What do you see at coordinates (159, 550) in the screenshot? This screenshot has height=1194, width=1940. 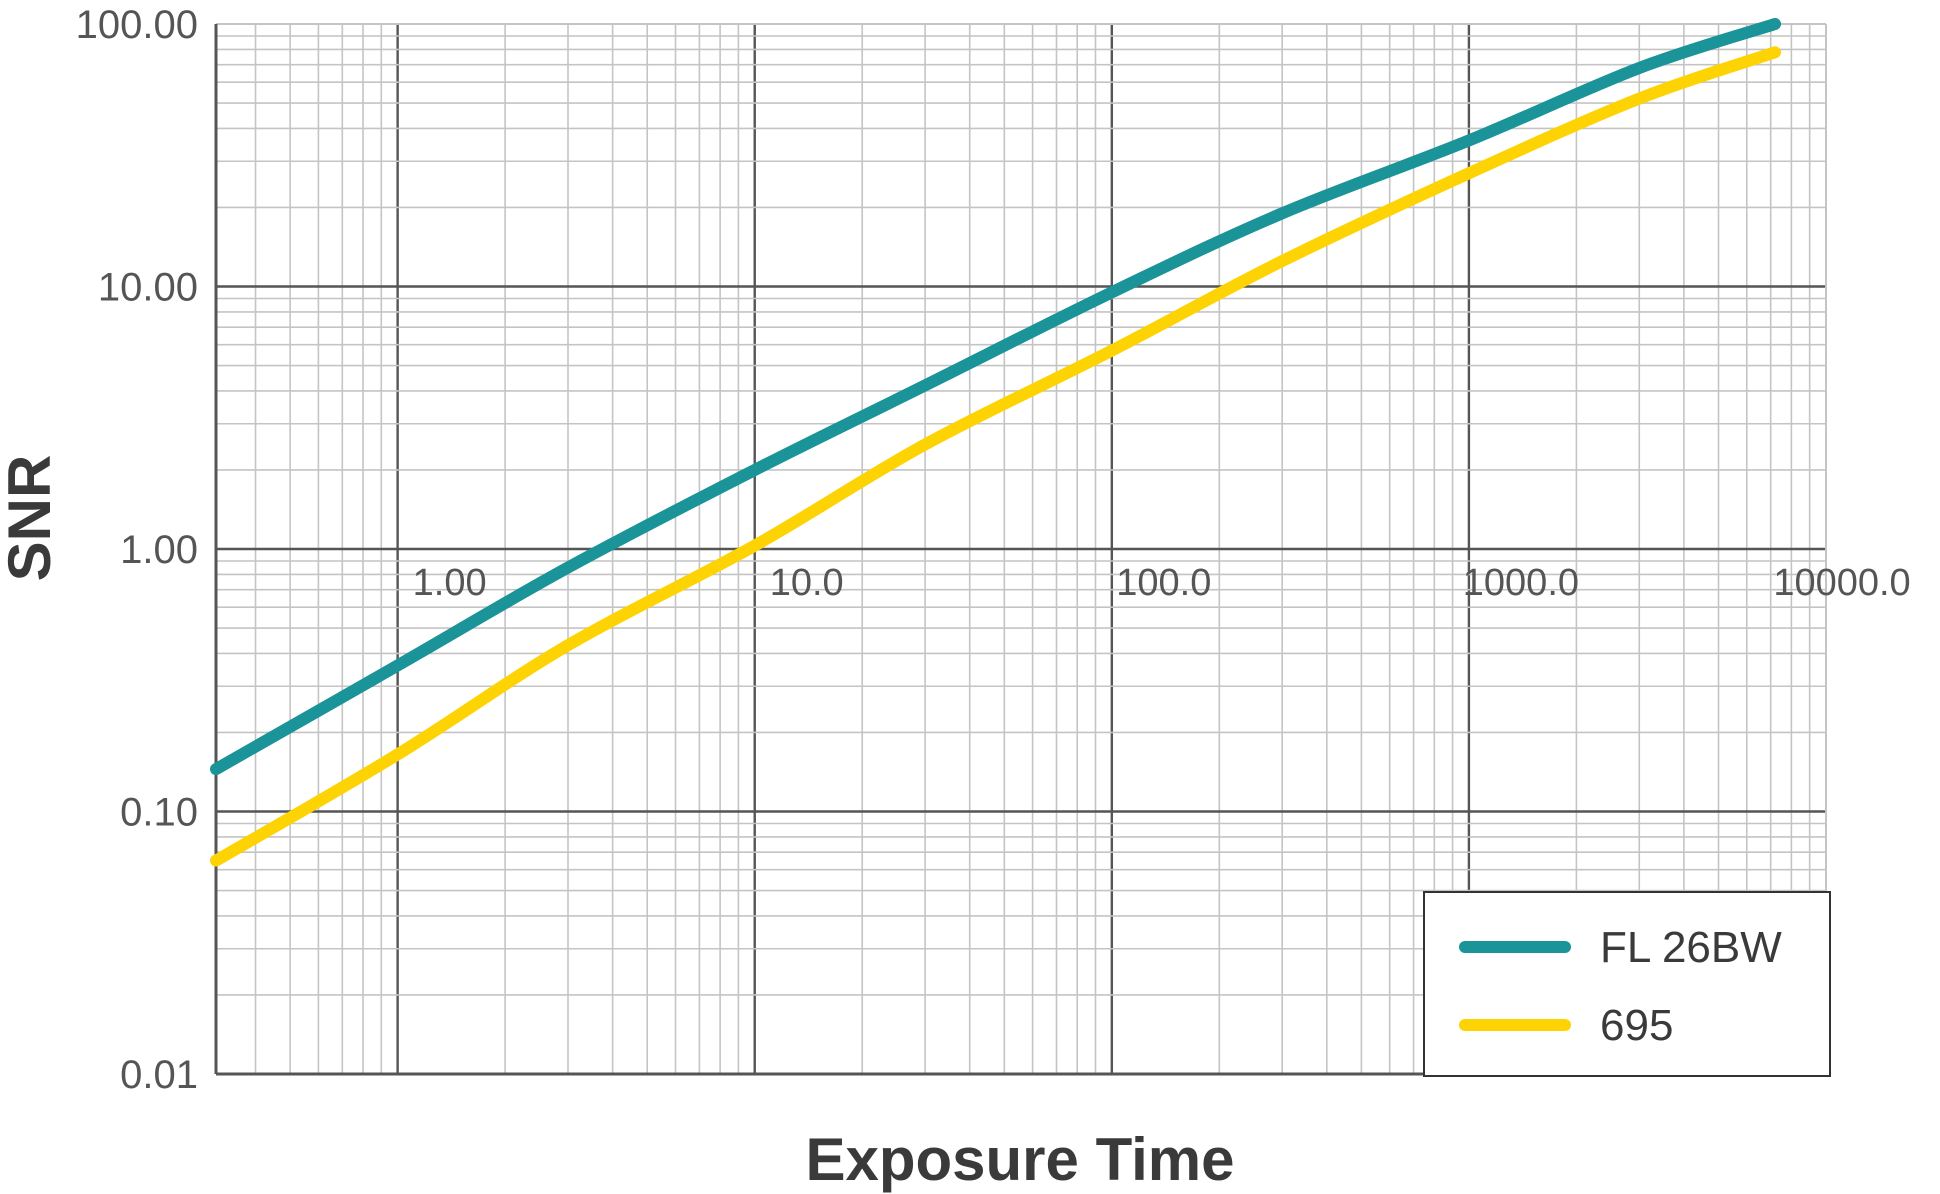 I see `y-tick-label: 1.00` at bounding box center [159, 550].